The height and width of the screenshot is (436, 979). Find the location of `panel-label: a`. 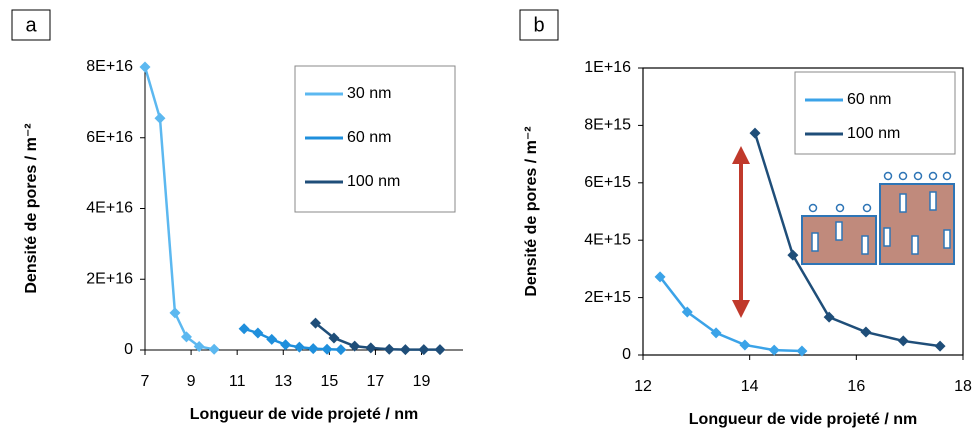

panel-label: a is located at coordinates (31, 25).